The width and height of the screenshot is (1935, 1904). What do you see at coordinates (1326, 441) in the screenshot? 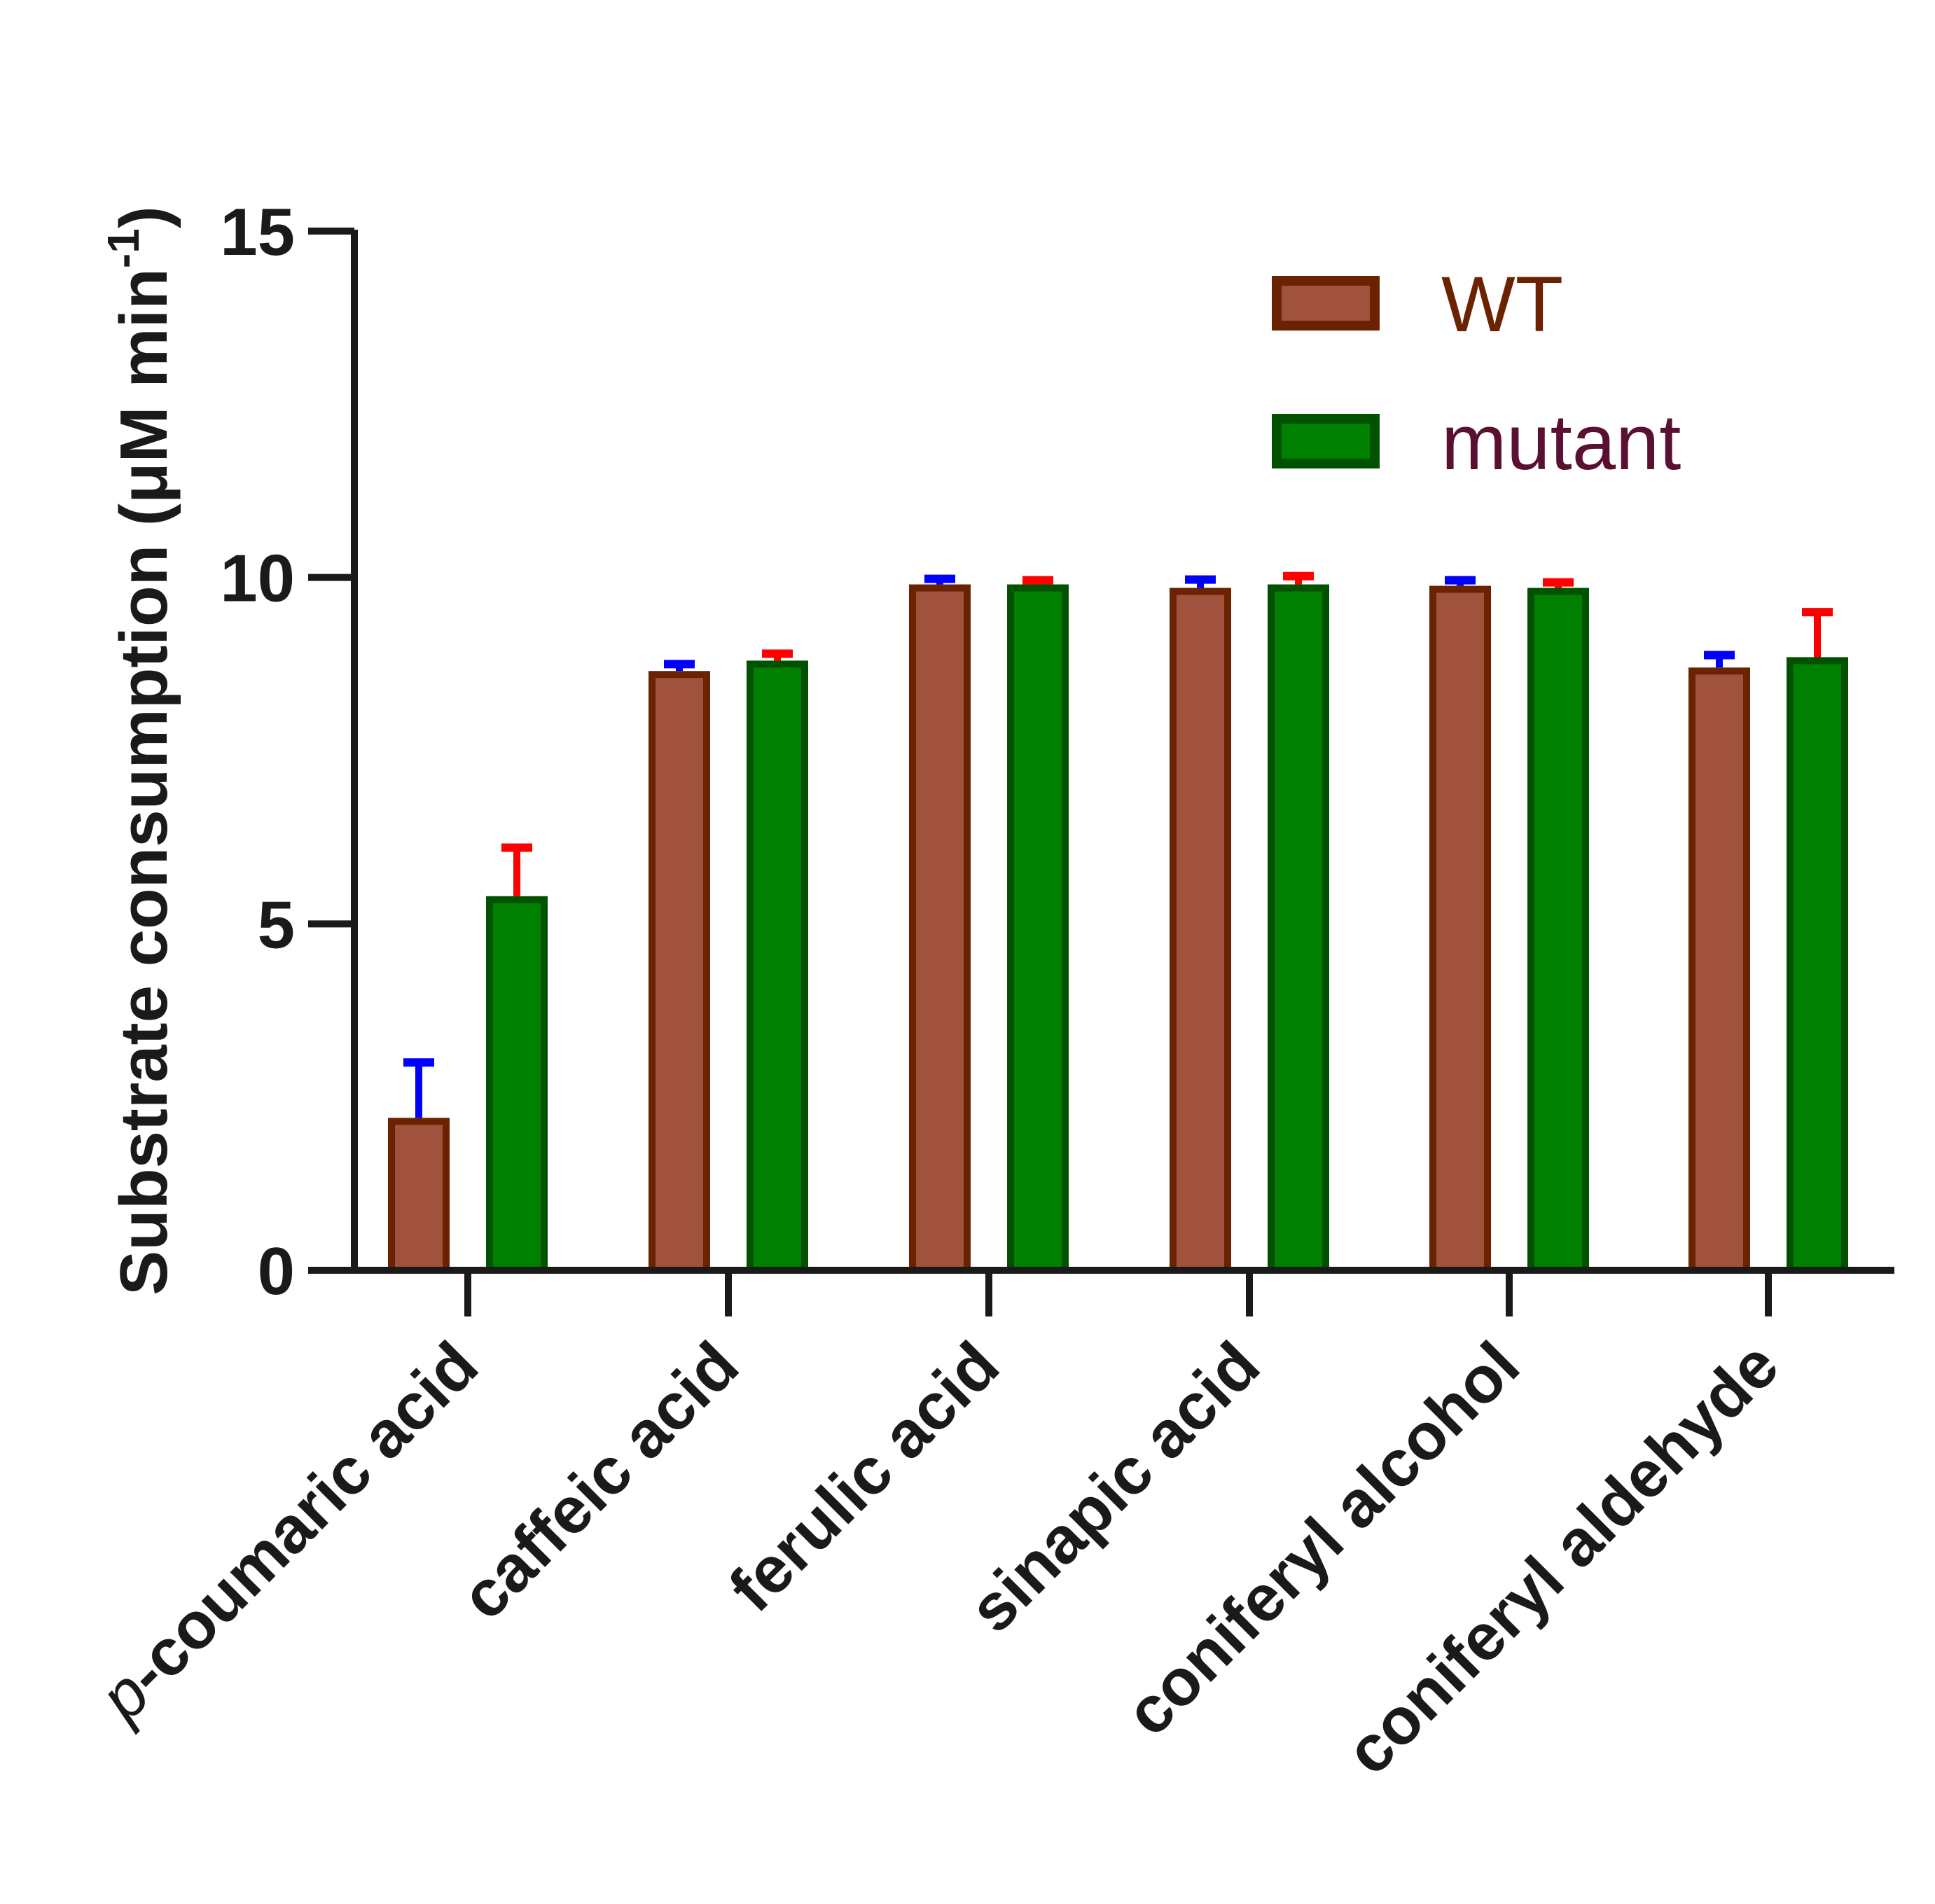
I see `legend-swatch-mutant` at bounding box center [1326, 441].